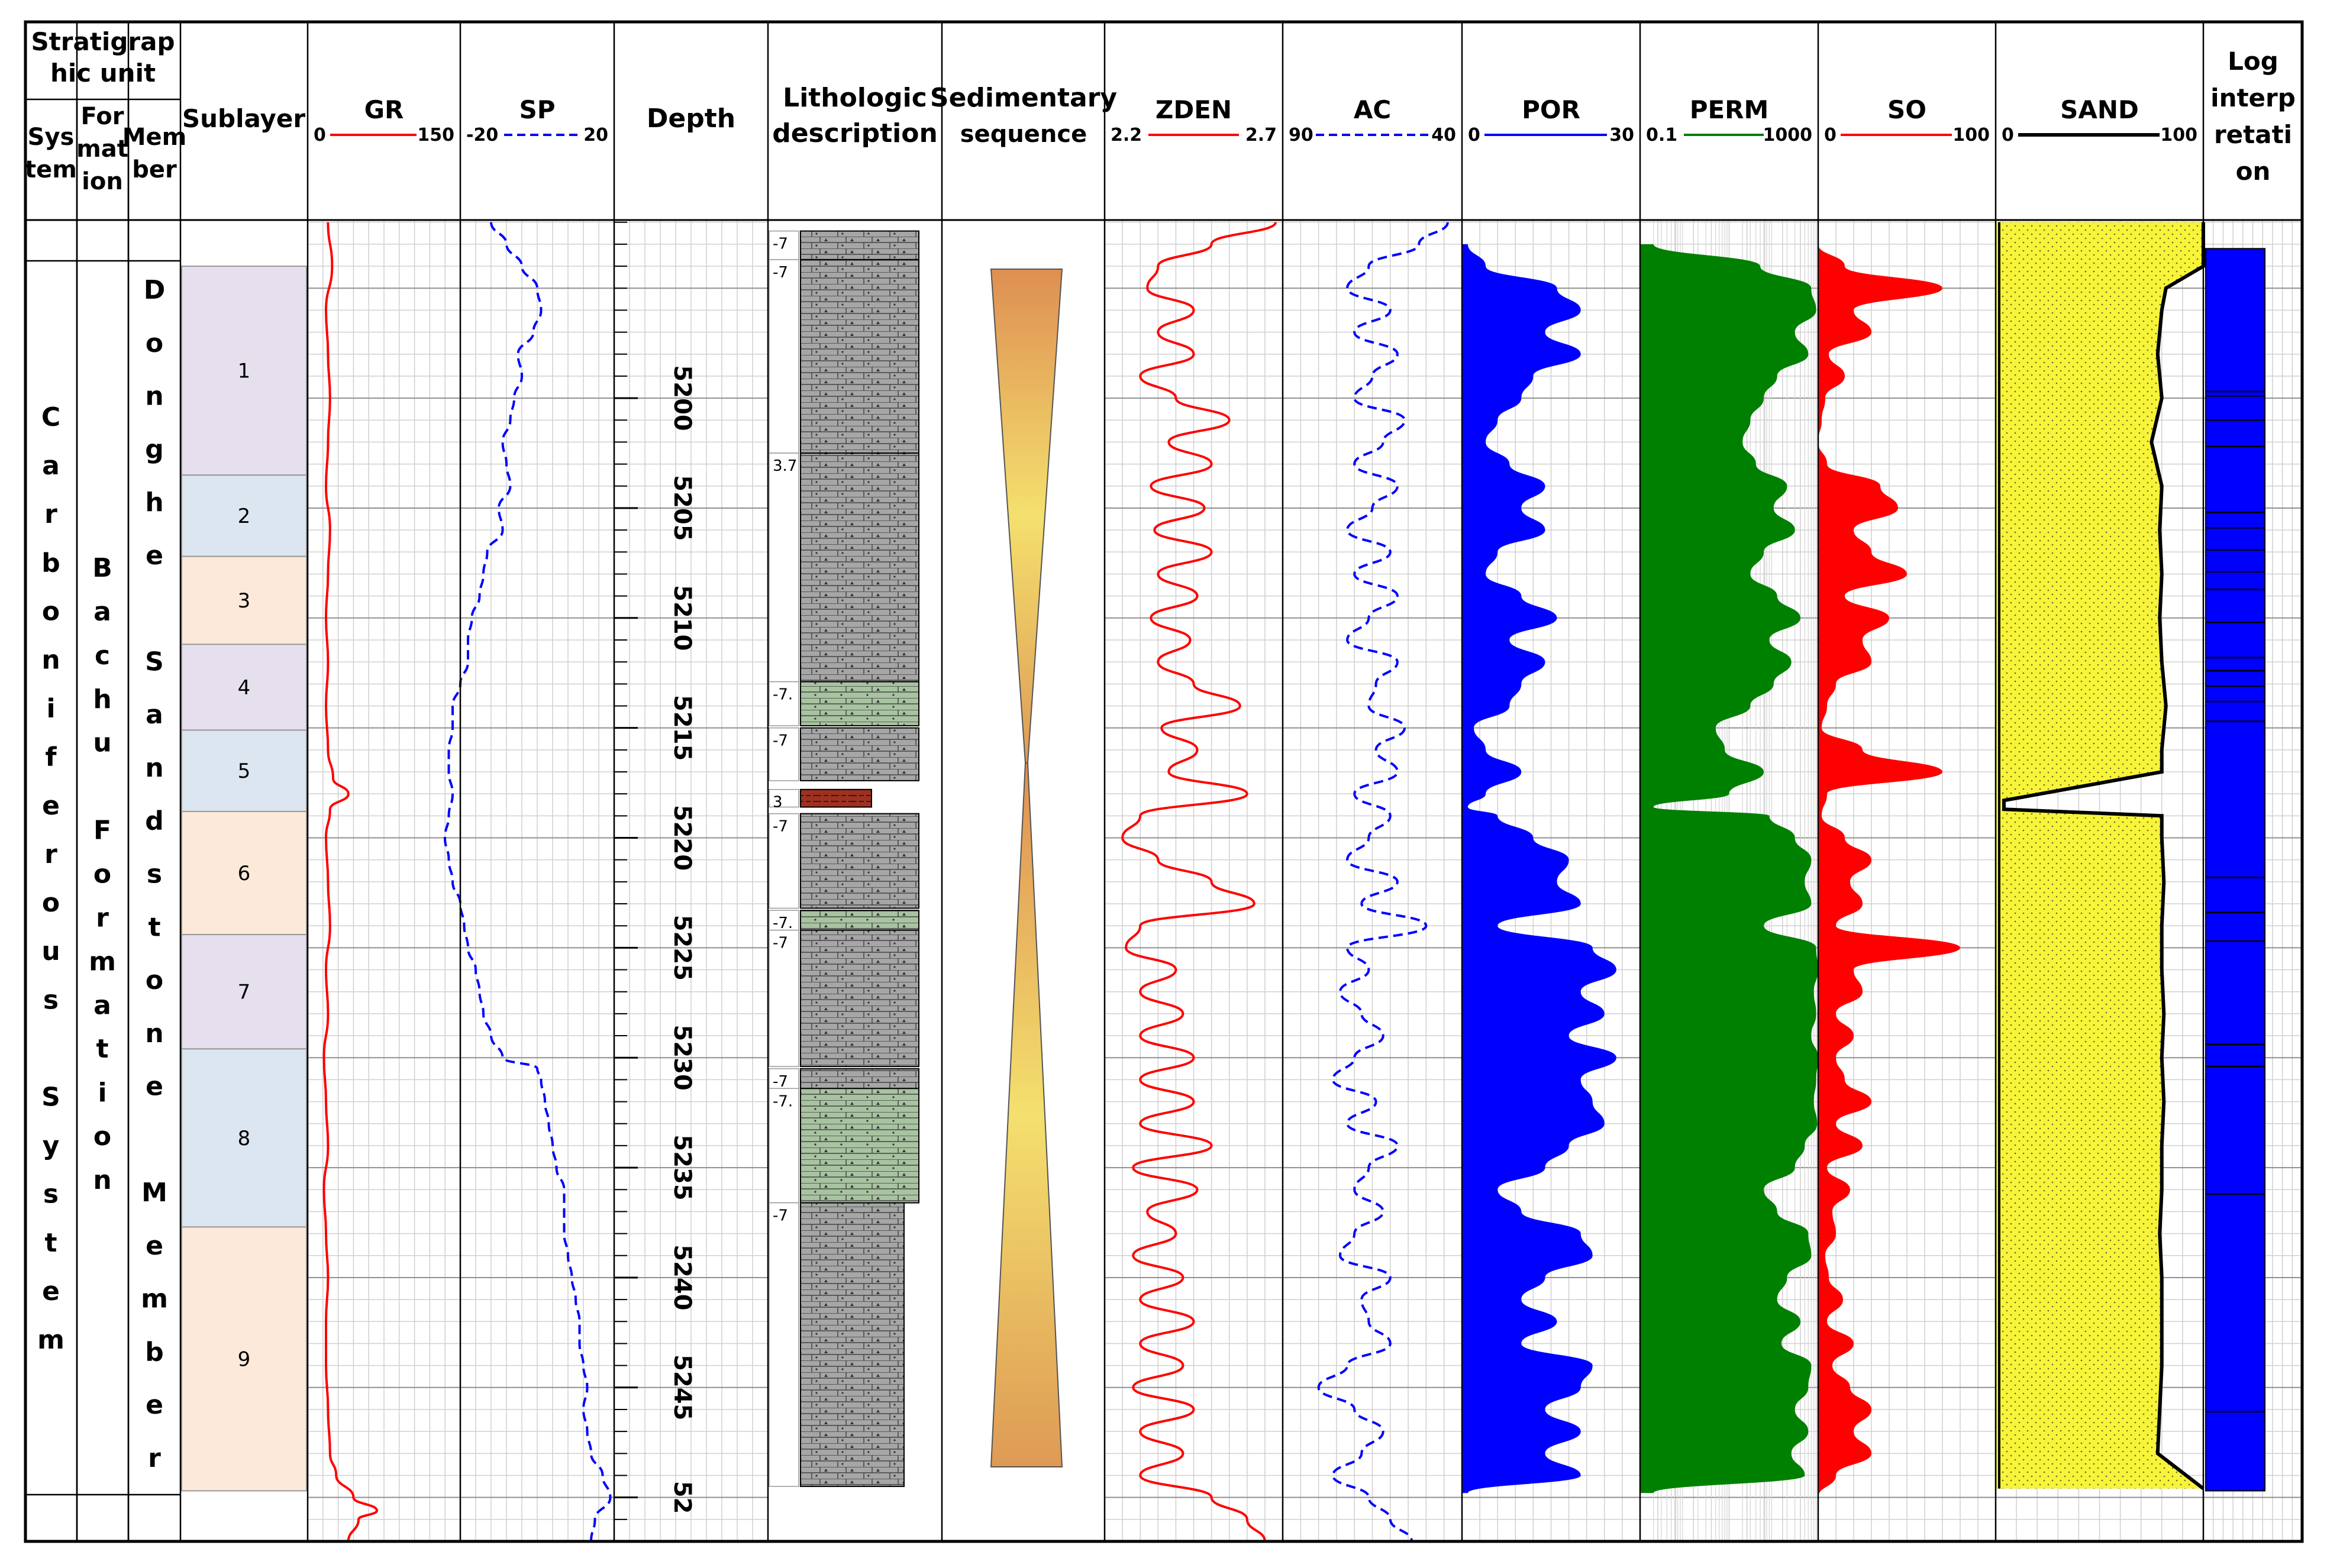 The image size is (2327, 1568). I want to click on area-sand, so click(2099, 855).